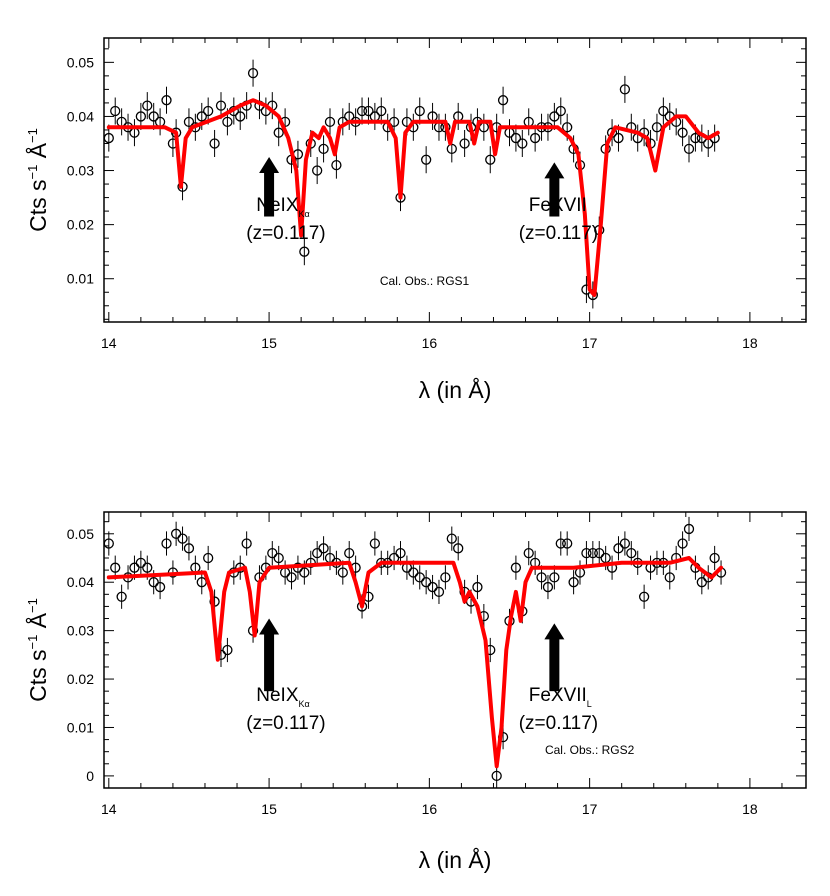 This screenshot has width=830, height=896. What do you see at coordinates (455, 859) in the screenshot?
I see `x-axis-title: λ (in Å)` at bounding box center [455, 859].